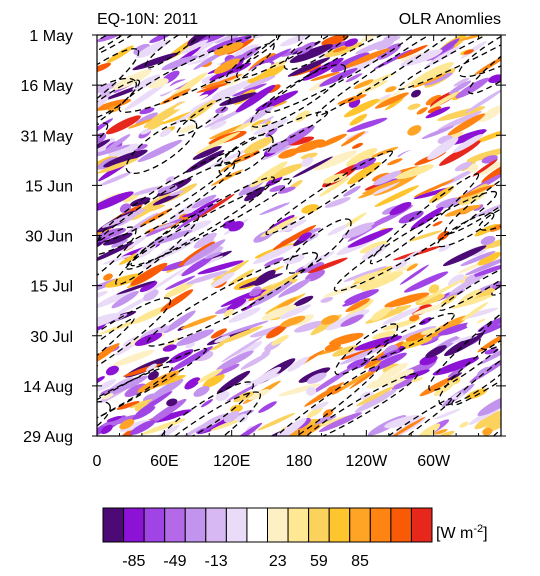  I want to click on x-tick-label: 60W, so click(434, 461).